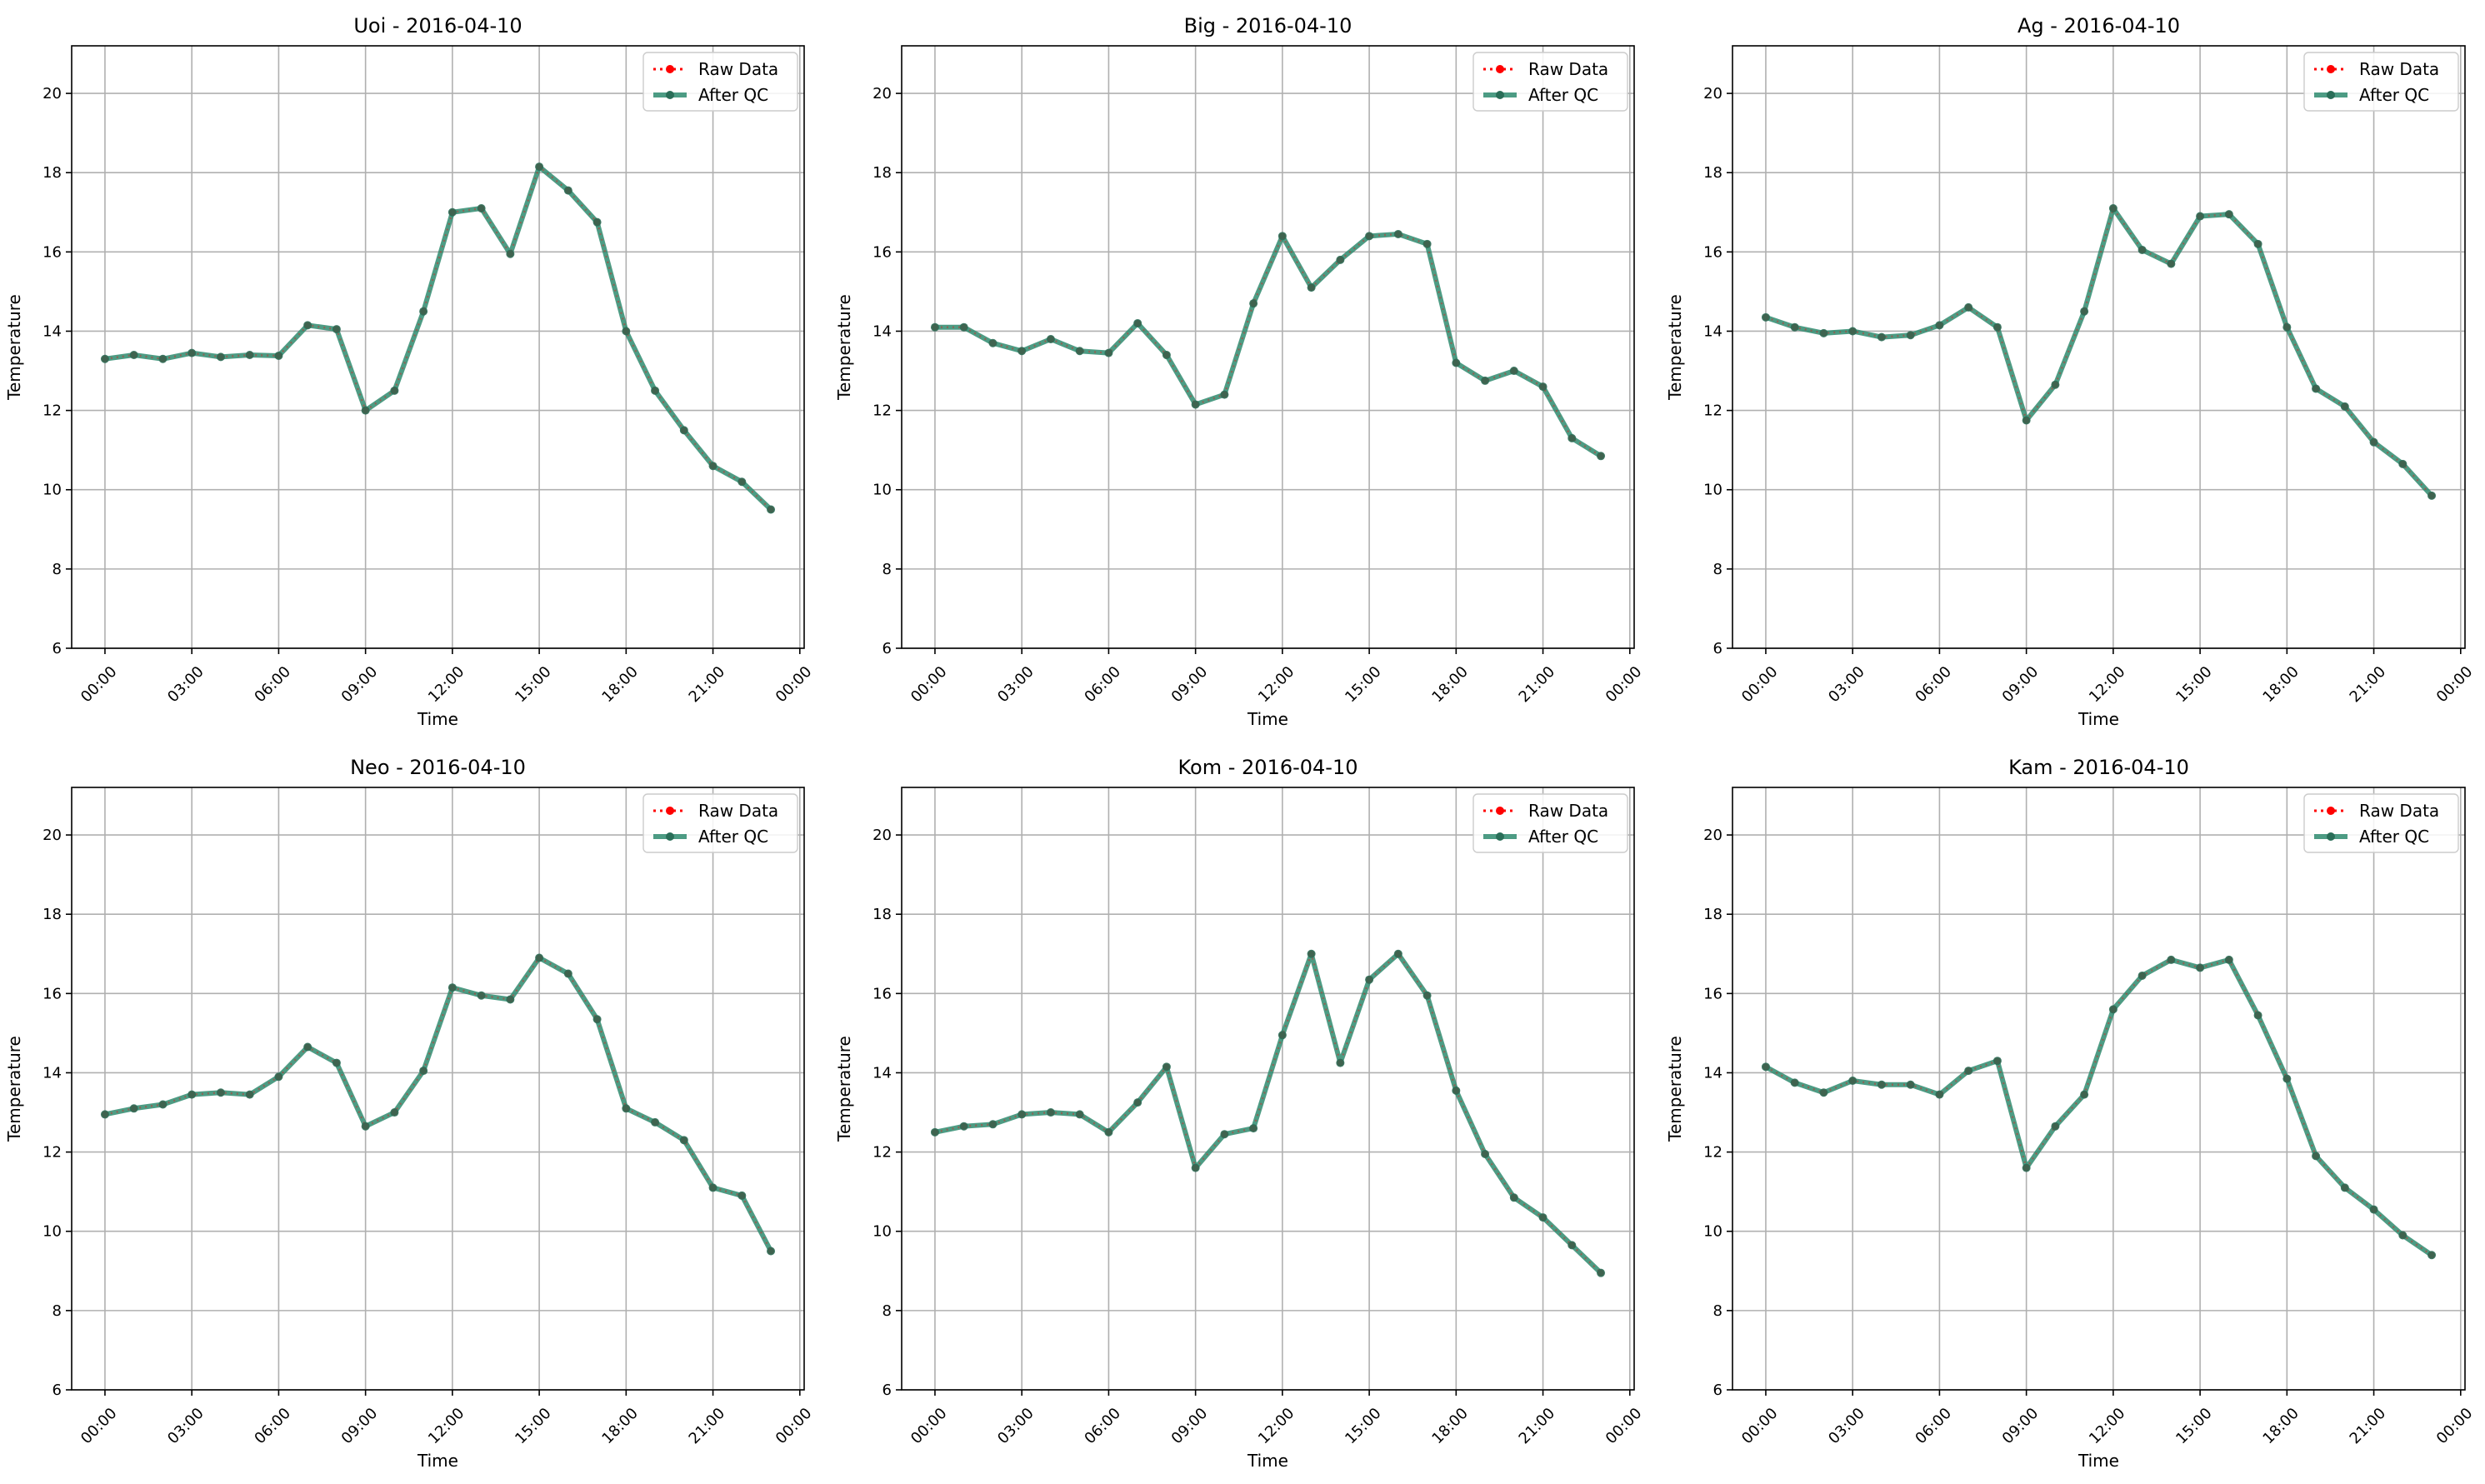 The height and width of the screenshot is (1484, 2485). What do you see at coordinates (1267, 719) in the screenshot?
I see `x-axis-label: Time` at bounding box center [1267, 719].